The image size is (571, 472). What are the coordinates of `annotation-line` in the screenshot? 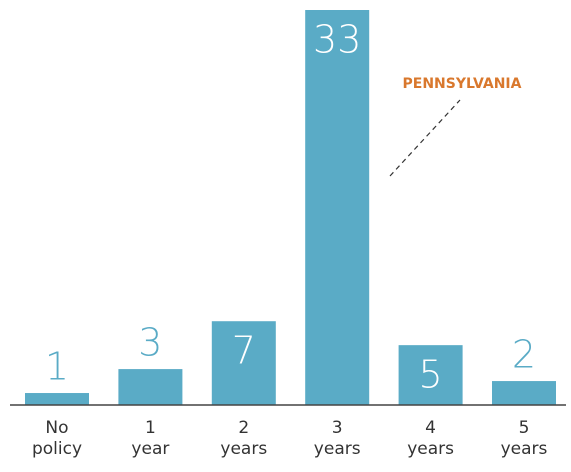 It's located at (425, 138).